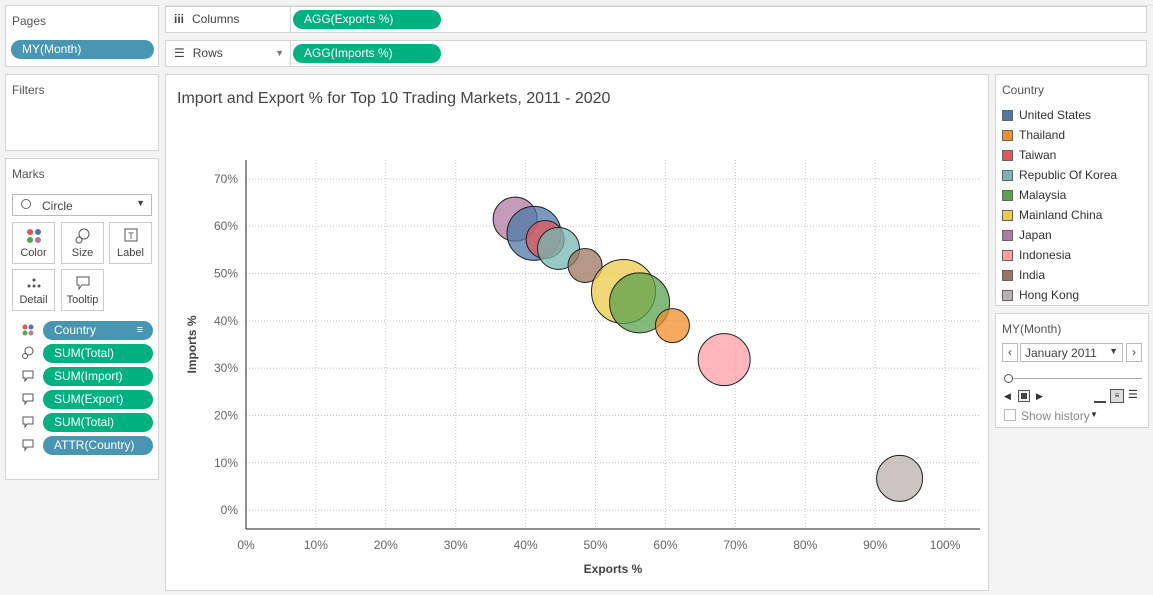  Describe the element at coordinates (1061, 353) in the screenshot. I see `selected-month: January 2011` at that location.